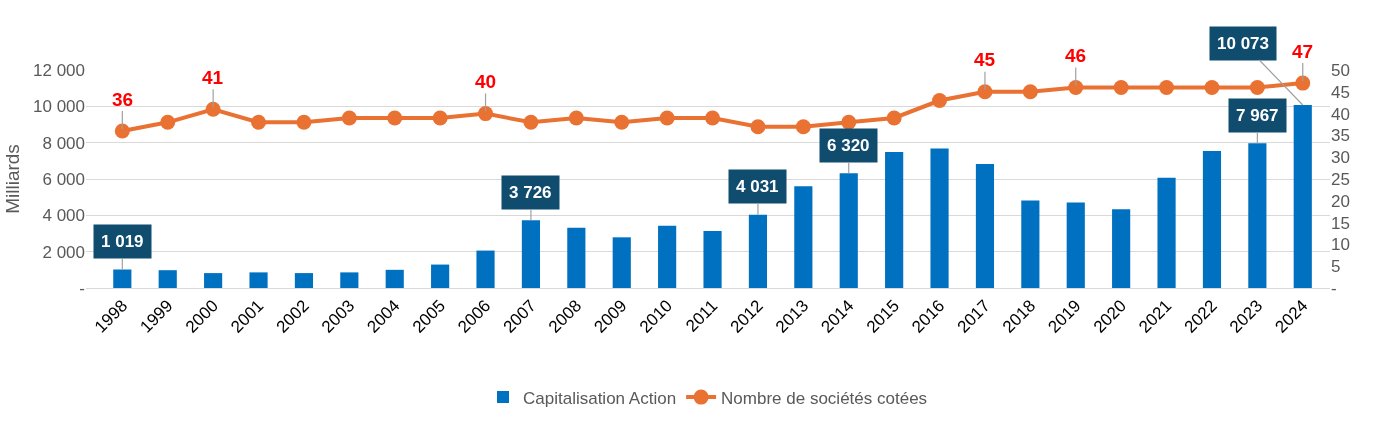  What do you see at coordinates (82, 288) in the screenshot?
I see `y-tick-label: -` at bounding box center [82, 288].